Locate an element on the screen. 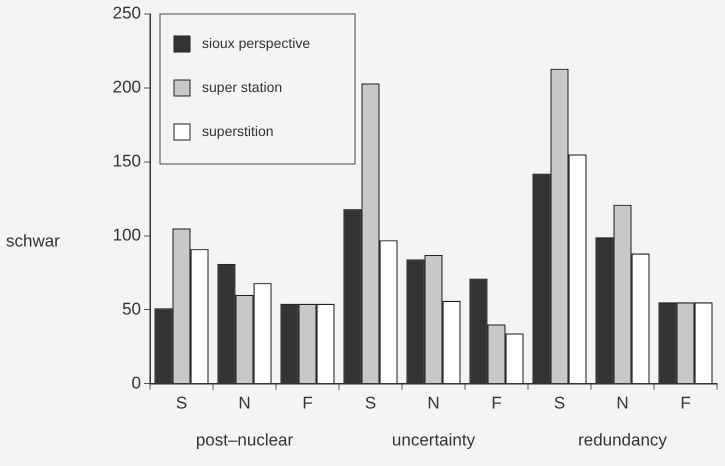  y-tick-label: 150 is located at coordinates (126, 161).